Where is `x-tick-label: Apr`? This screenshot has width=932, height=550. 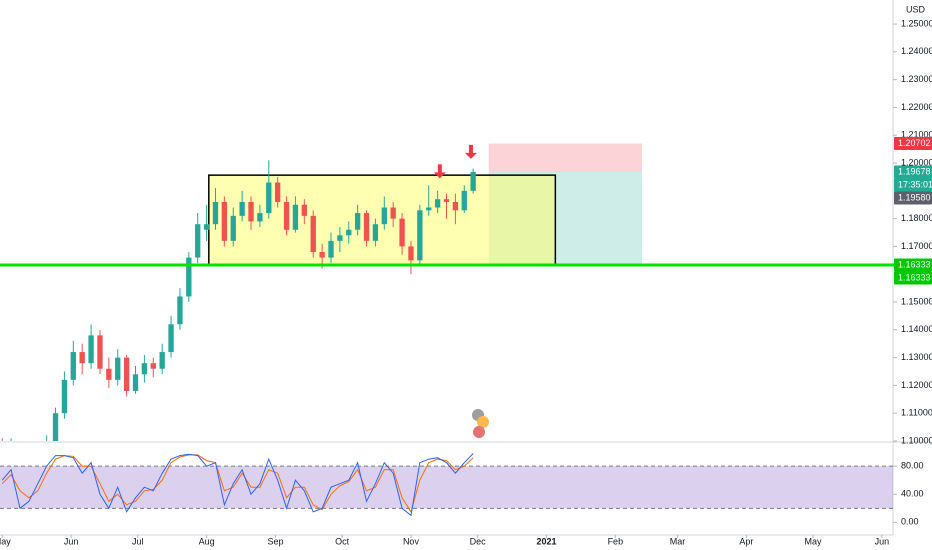 x-tick-label: Apr is located at coordinates (746, 541).